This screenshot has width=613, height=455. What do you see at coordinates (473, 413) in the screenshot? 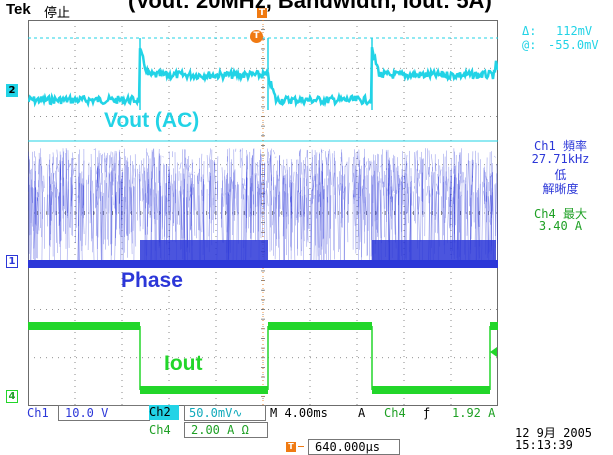
I see `trigger-level: 1.92 A` at bounding box center [473, 413].